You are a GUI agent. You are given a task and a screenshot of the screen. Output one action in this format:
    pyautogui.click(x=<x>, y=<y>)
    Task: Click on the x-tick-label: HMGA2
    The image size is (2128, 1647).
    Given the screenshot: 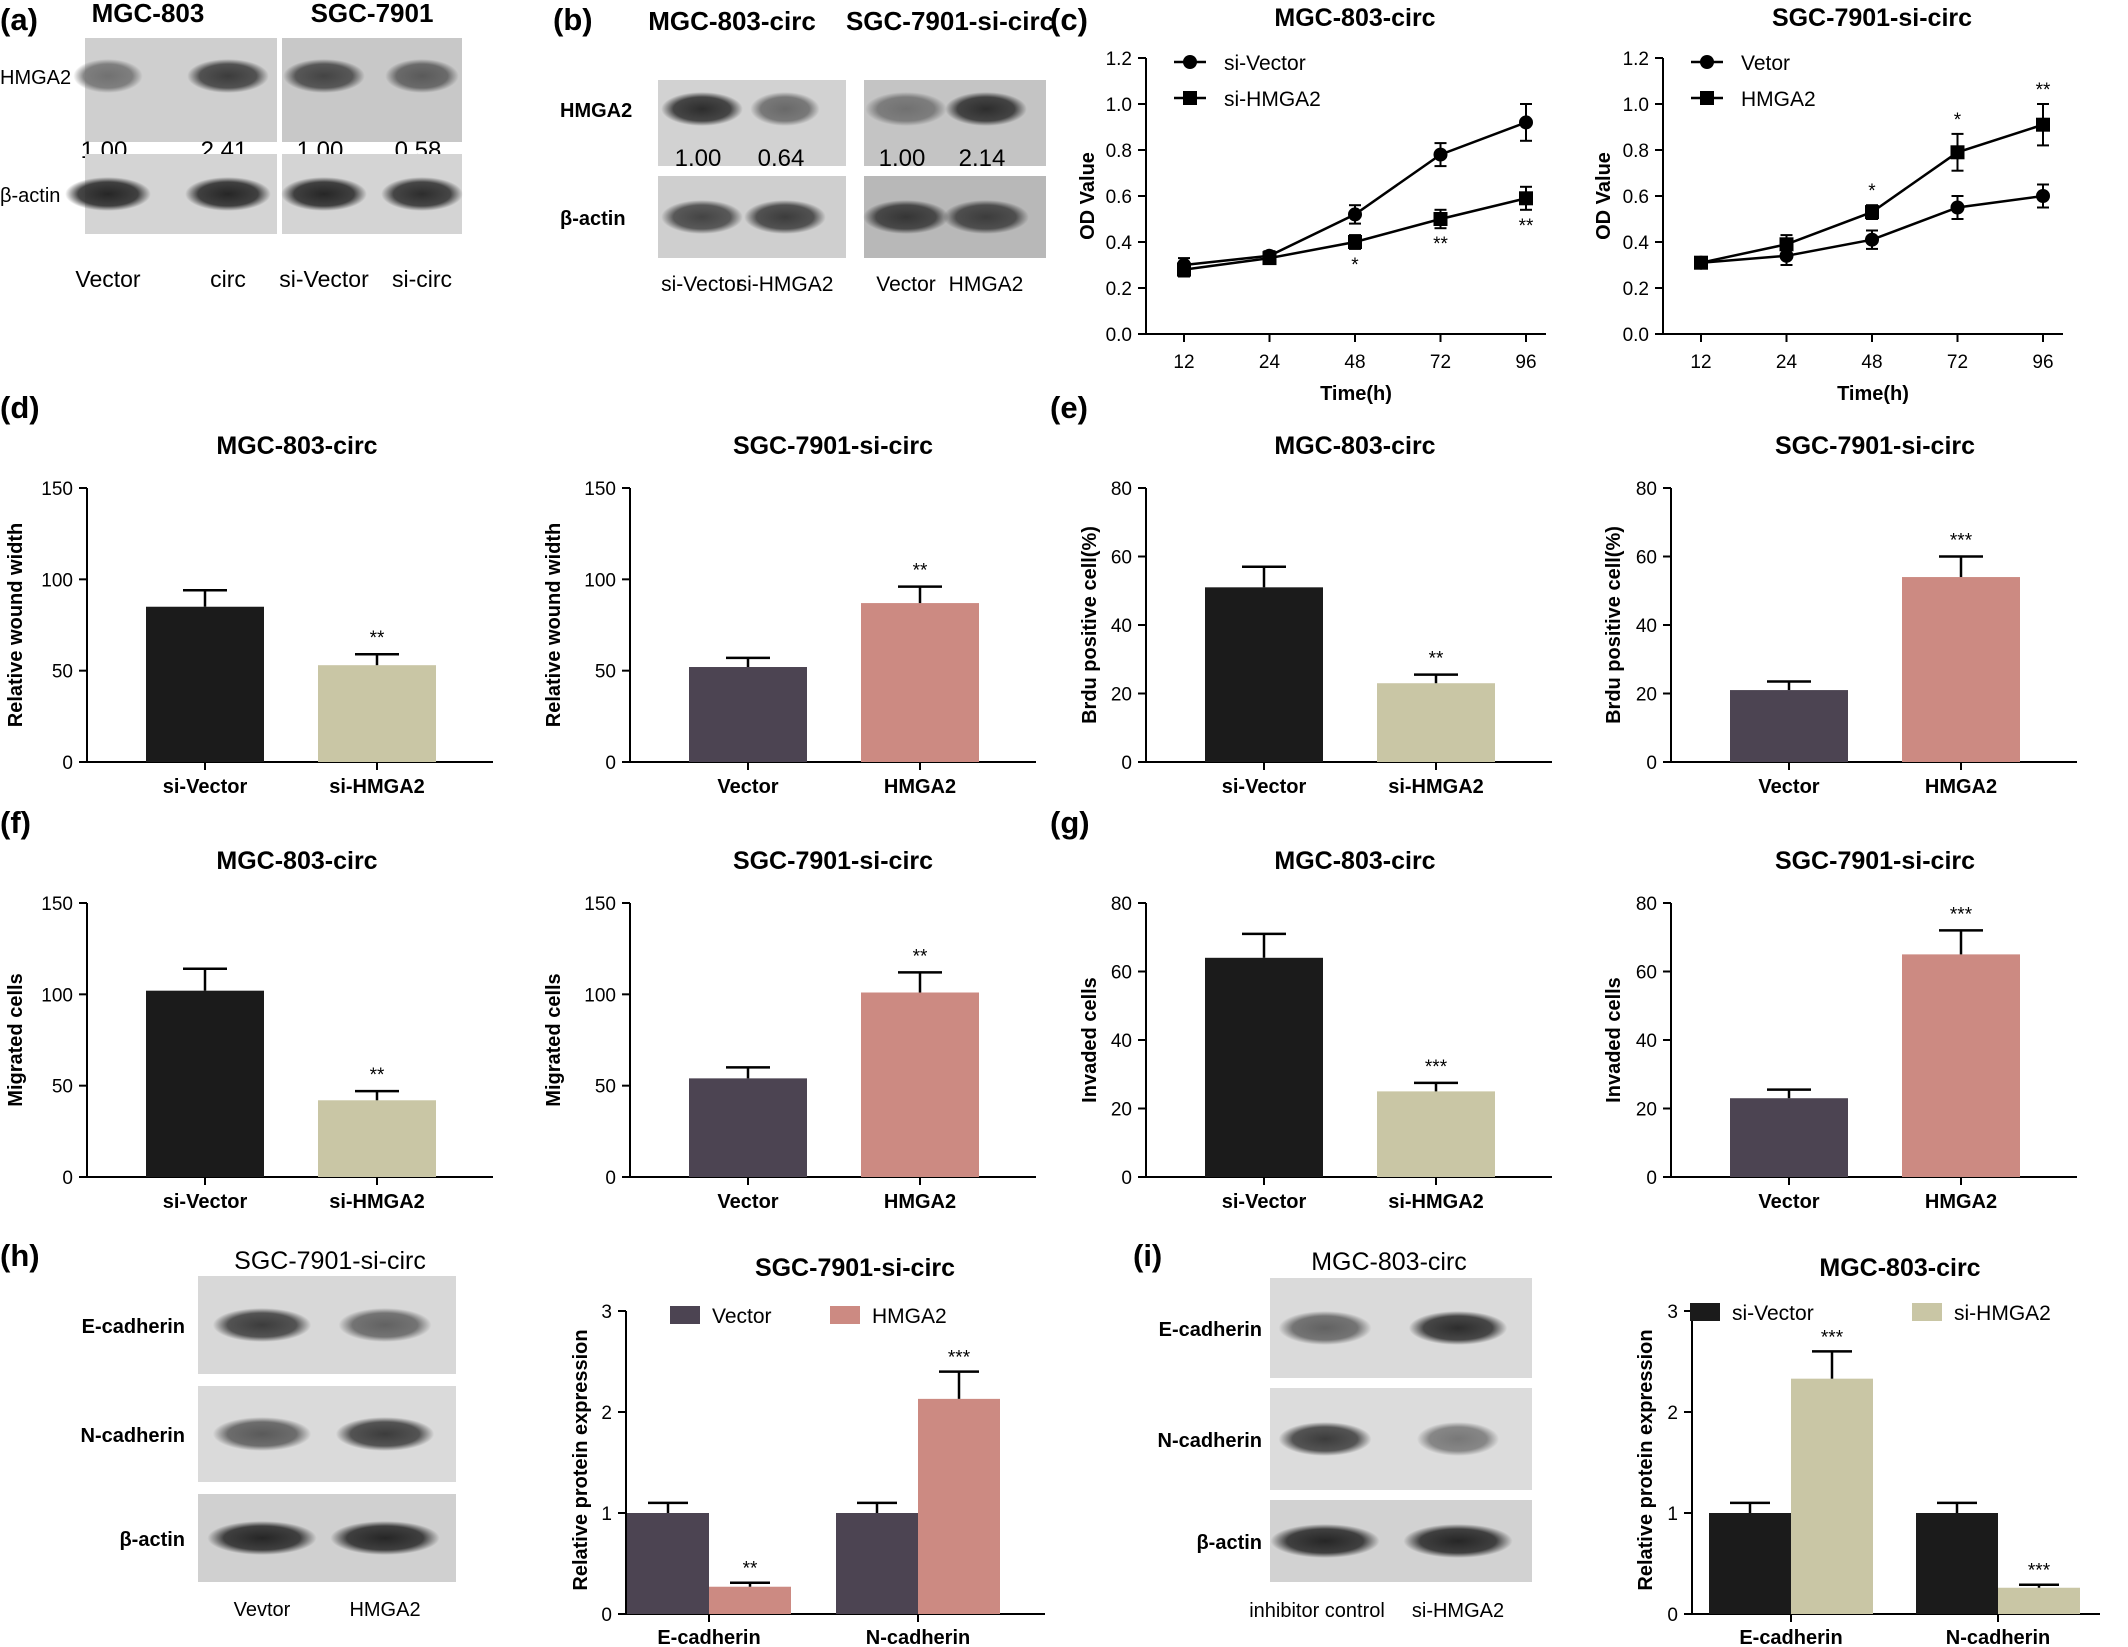 What is the action you would take?
    pyautogui.click(x=1961, y=787)
    